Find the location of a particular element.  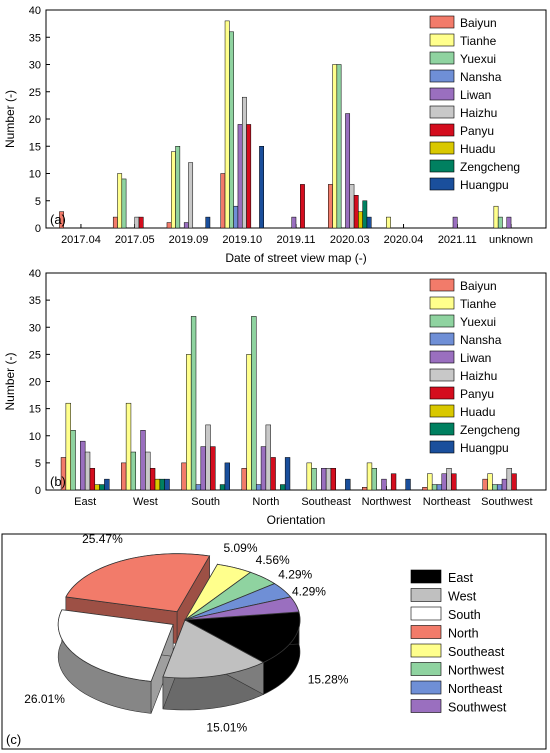

pie-slice-southwest is located at coordinates (242, 608).